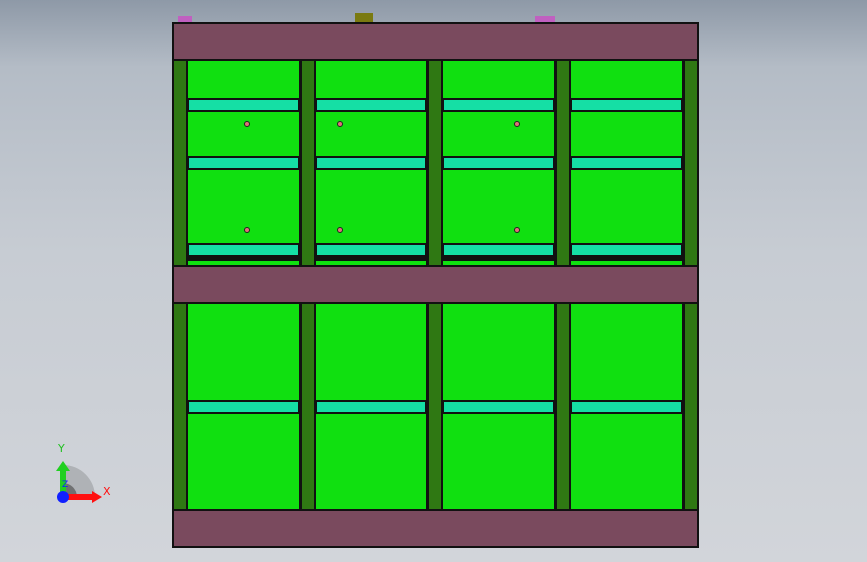 This screenshot has height=562, width=867. I want to click on triad-axes-icon, so click(79, 482).